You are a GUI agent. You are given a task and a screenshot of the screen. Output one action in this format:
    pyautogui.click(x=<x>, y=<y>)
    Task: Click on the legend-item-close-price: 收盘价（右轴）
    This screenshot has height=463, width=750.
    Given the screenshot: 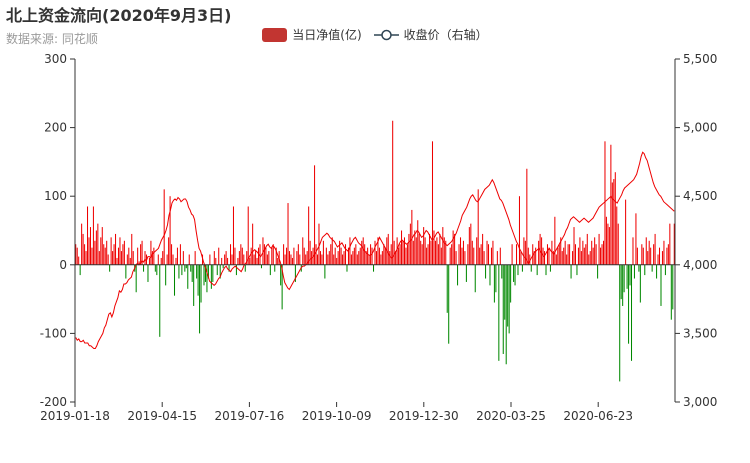 What is the action you would take?
    pyautogui.click(x=430, y=34)
    